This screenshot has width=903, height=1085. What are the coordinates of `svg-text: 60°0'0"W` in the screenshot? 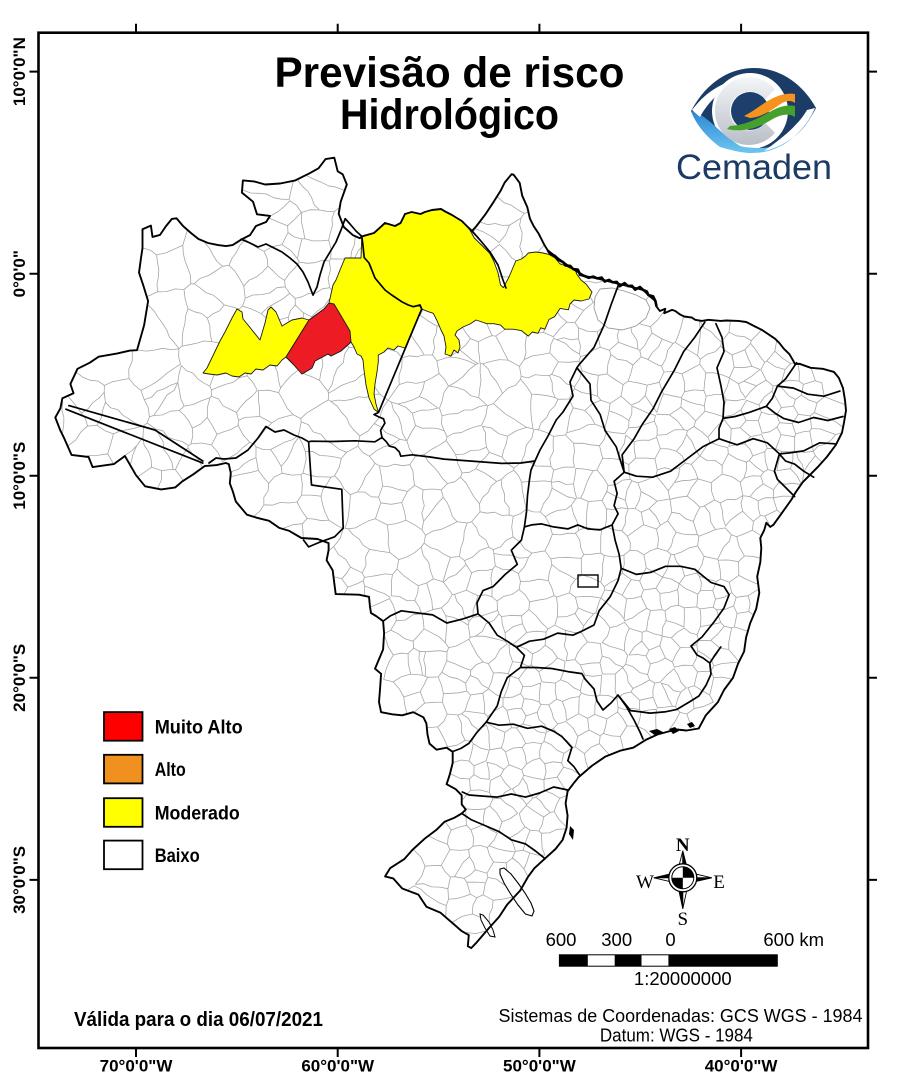 It's located at (338, 1066).